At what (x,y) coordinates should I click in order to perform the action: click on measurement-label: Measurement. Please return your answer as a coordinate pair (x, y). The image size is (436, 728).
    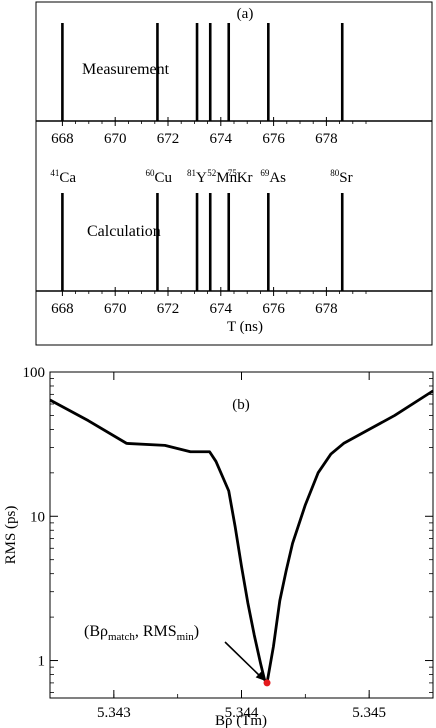
    Looking at the image, I should click on (126, 69).